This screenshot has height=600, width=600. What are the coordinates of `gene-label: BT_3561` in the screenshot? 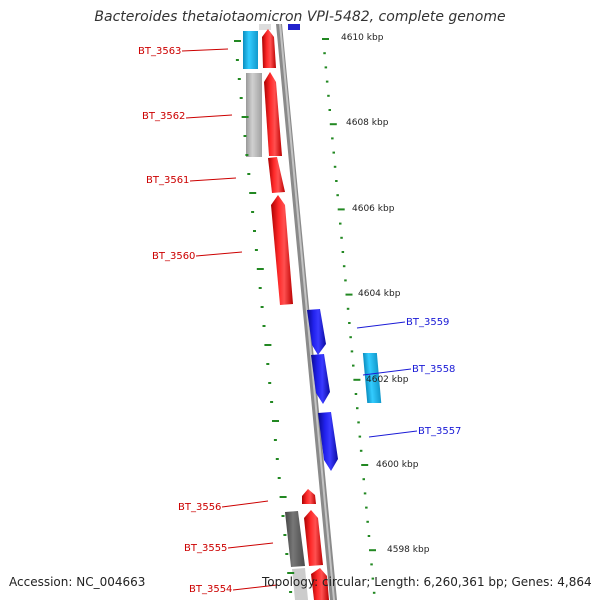 It's located at (167, 180).